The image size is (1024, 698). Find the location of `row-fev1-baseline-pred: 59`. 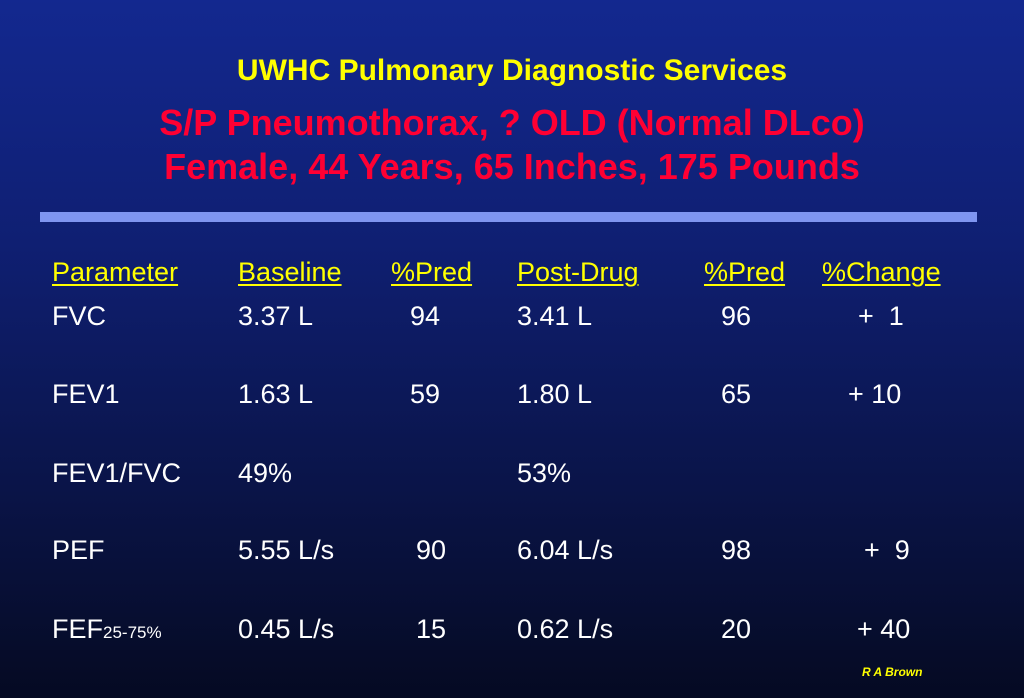

row-fev1-baseline-pred: 59 is located at coordinates (425, 394).